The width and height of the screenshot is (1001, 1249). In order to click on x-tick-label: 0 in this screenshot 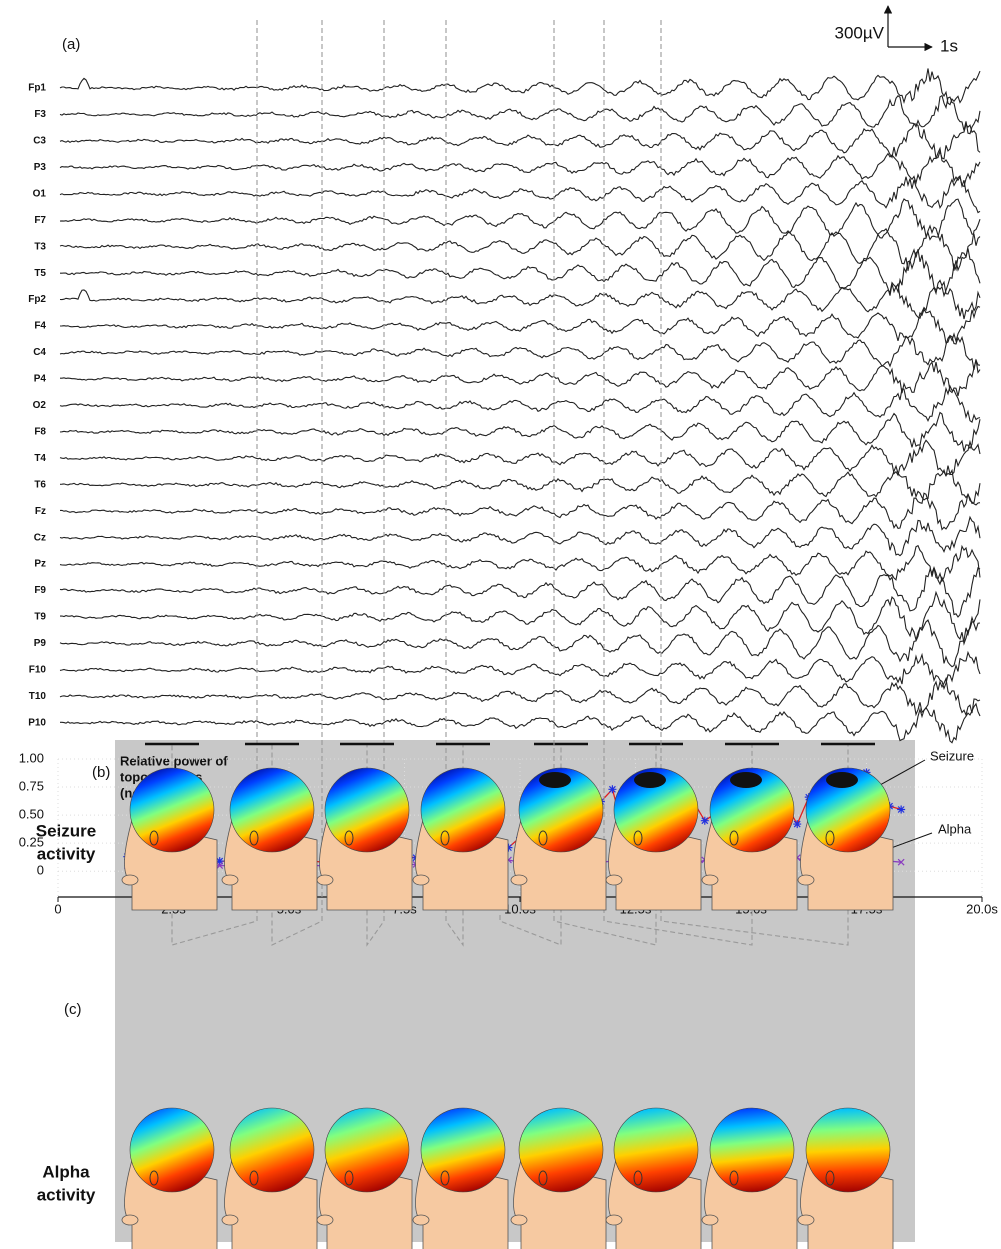, I will do `click(57, 908)`.